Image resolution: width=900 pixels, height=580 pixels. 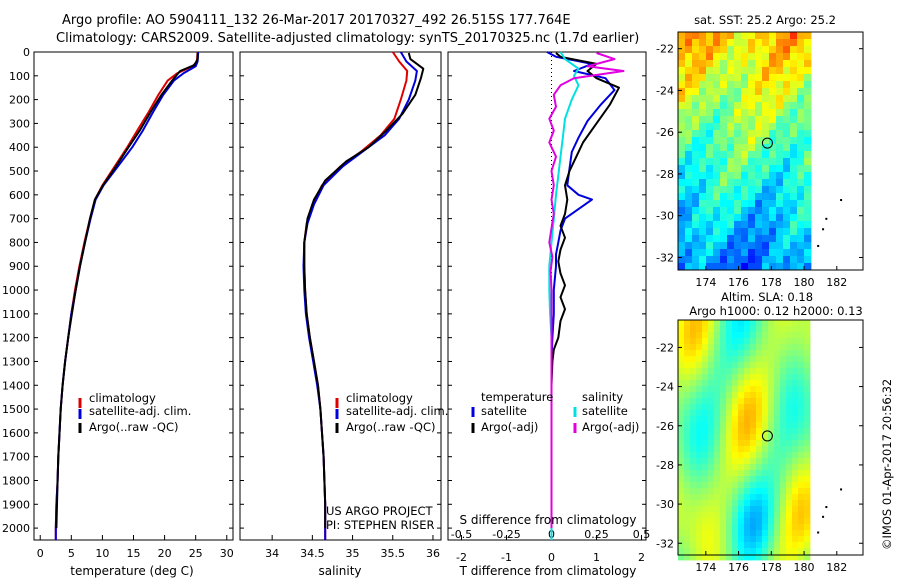 I want to click on island-dot, so click(x=826, y=218).